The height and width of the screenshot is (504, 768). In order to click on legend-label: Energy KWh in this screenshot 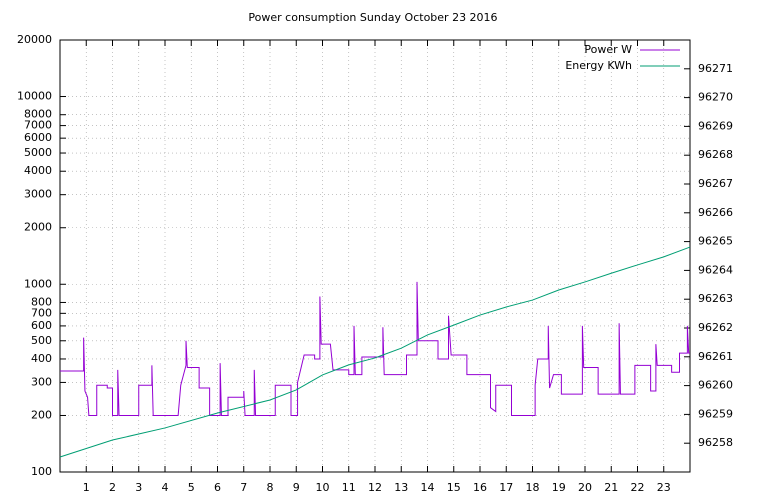, I will do `click(598, 65)`.